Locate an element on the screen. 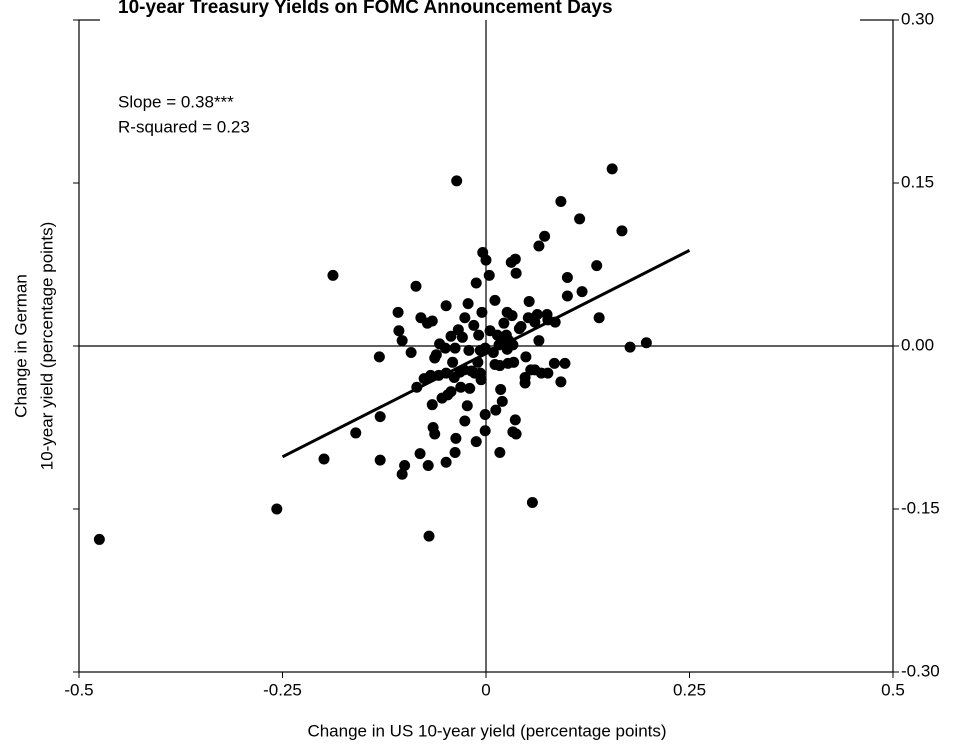  y-tick-label: -0.15 is located at coordinates (920, 507).